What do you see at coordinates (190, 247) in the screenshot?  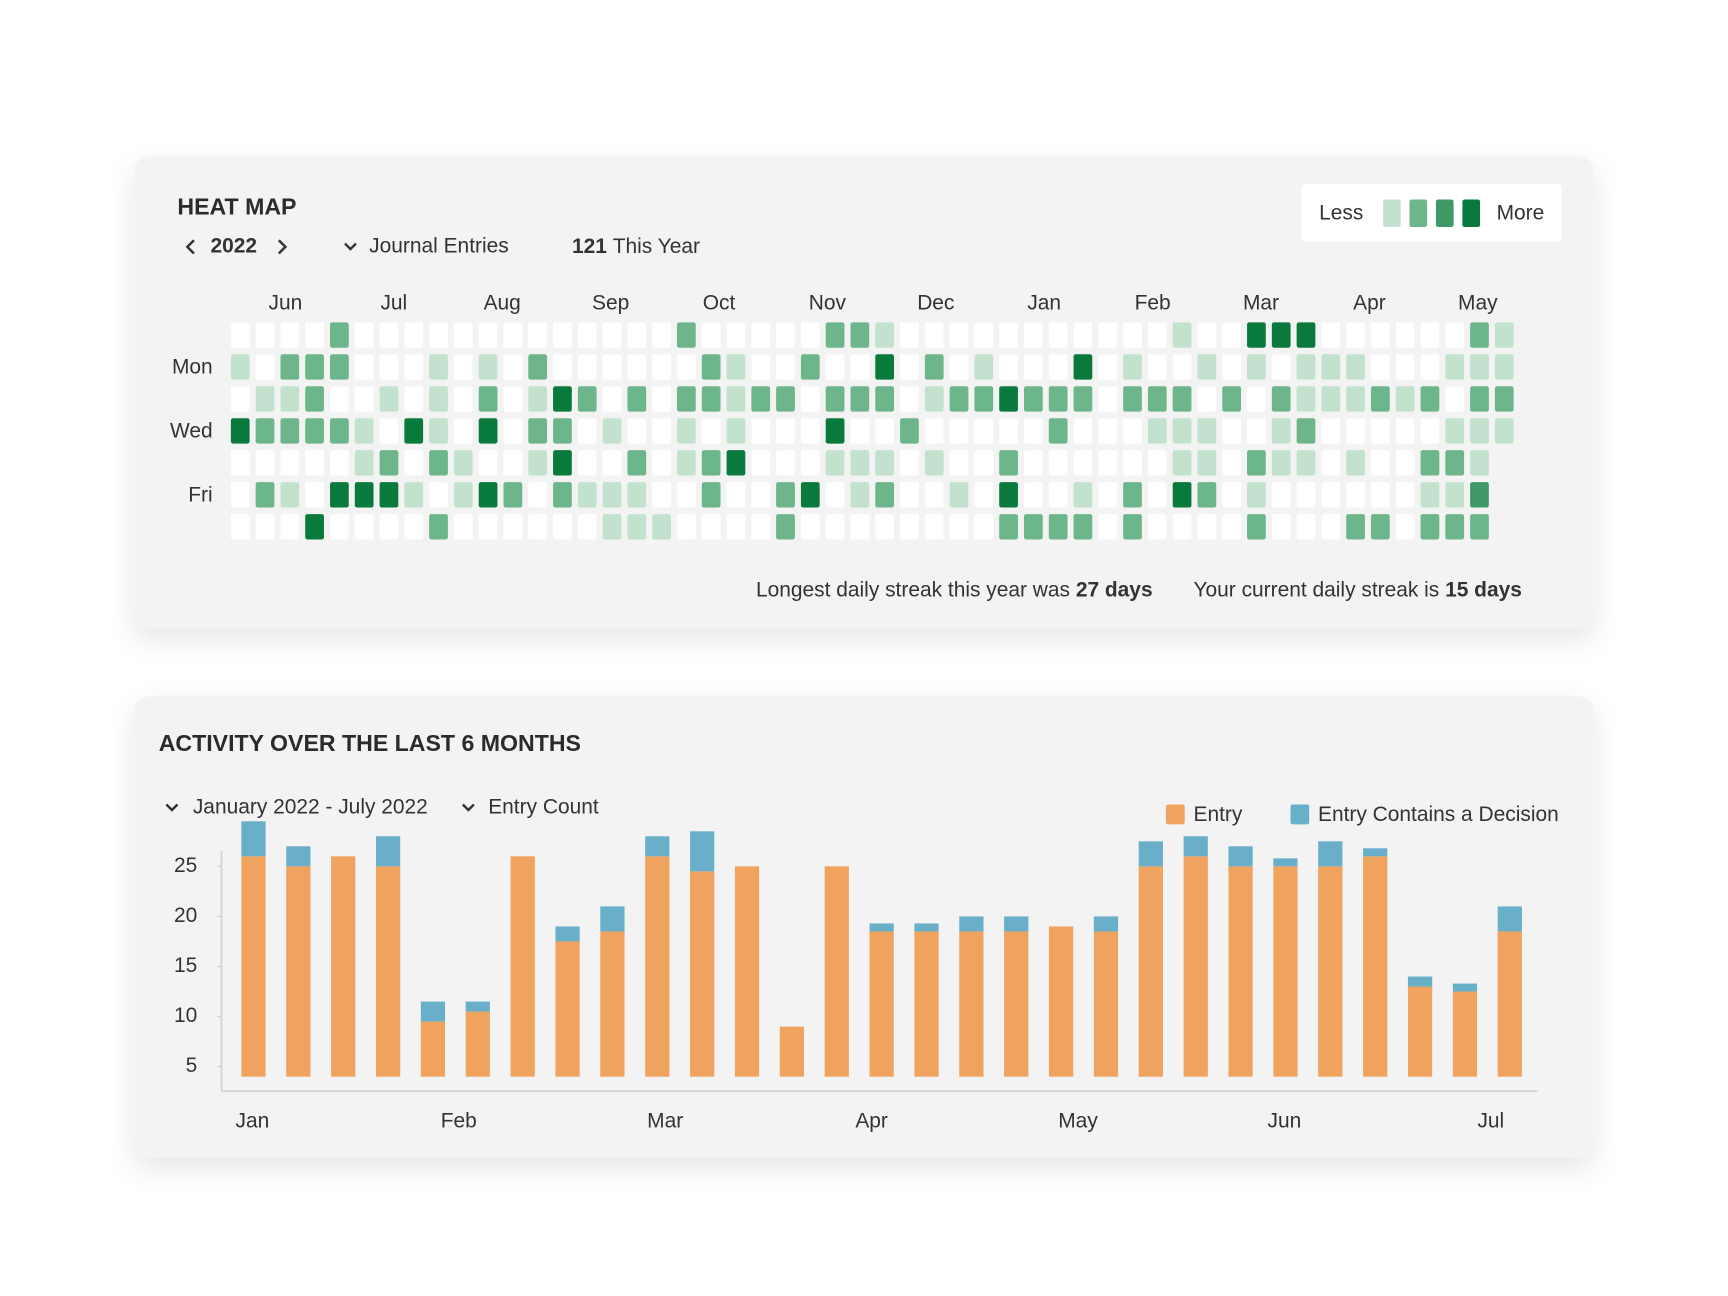 I see `prev-year` at bounding box center [190, 247].